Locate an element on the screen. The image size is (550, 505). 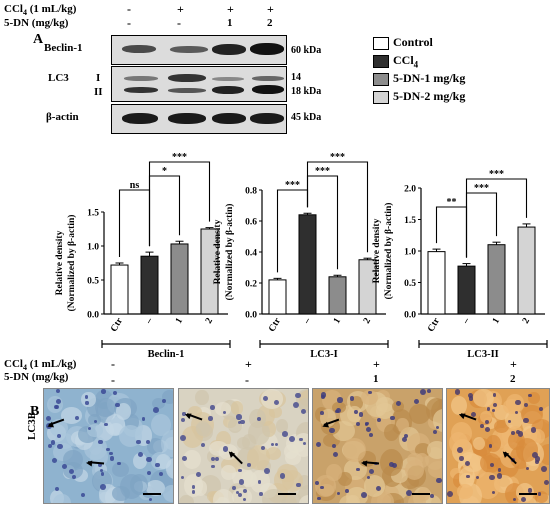
legend-label-ccl4: CCl4 is located at coordinates (406, 61).